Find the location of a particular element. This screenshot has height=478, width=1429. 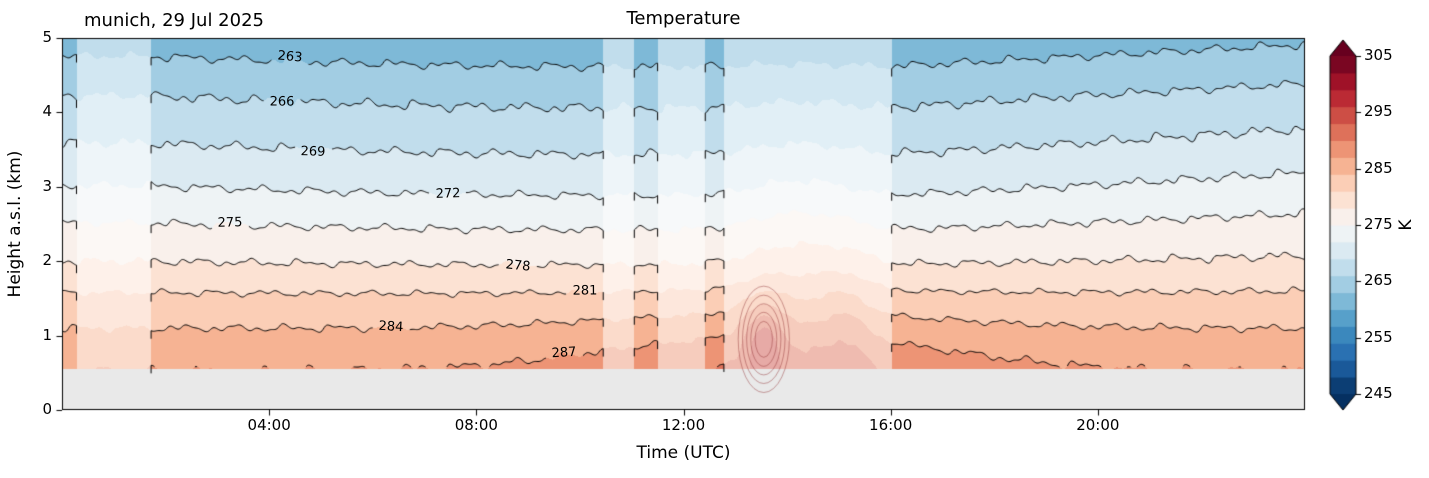

colorbar-tick-label: 285 is located at coordinates (1378, 167).